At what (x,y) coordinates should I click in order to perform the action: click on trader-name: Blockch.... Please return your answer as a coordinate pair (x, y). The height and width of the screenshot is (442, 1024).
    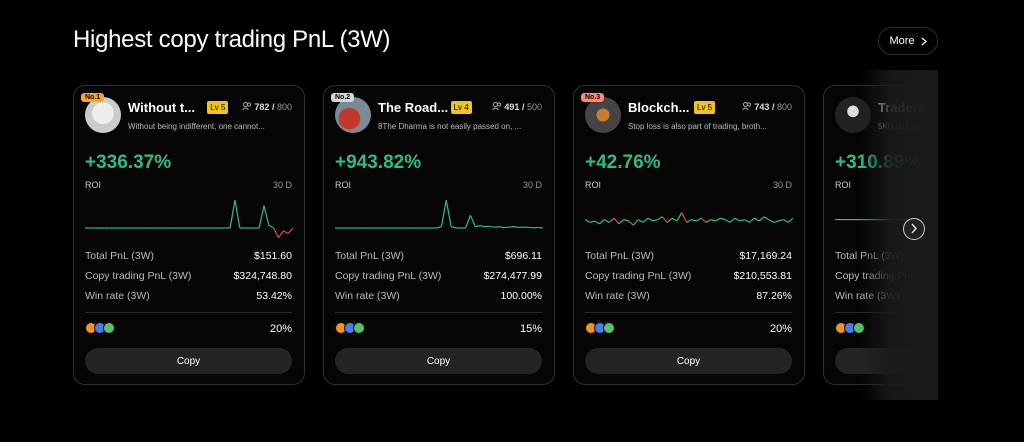
    Looking at the image, I should click on (659, 107).